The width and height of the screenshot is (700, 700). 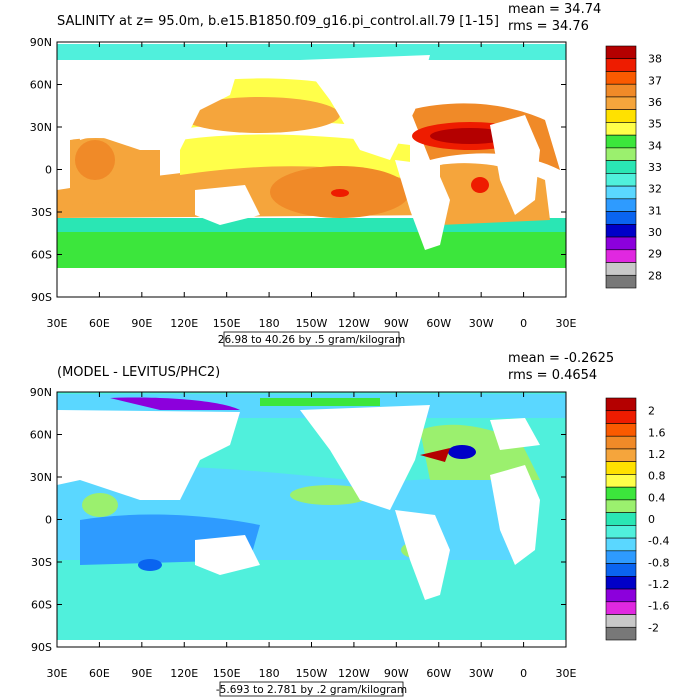 What do you see at coordinates (655, 210) in the screenshot?
I see `colorbar-label: 31` at bounding box center [655, 210].